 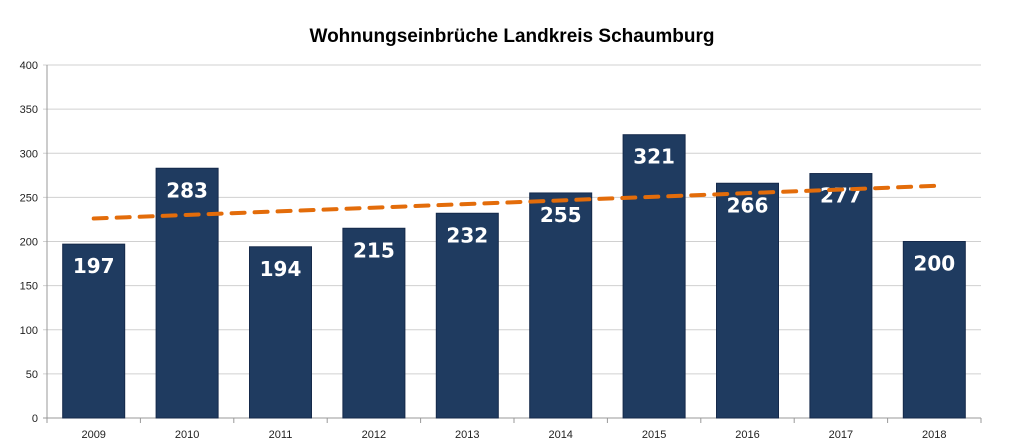 What do you see at coordinates (512, 36) in the screenshot?
I see `chart-title: Wohnungseinbrüche Landkreis Schaumburg` at bounding box center [512, 36].